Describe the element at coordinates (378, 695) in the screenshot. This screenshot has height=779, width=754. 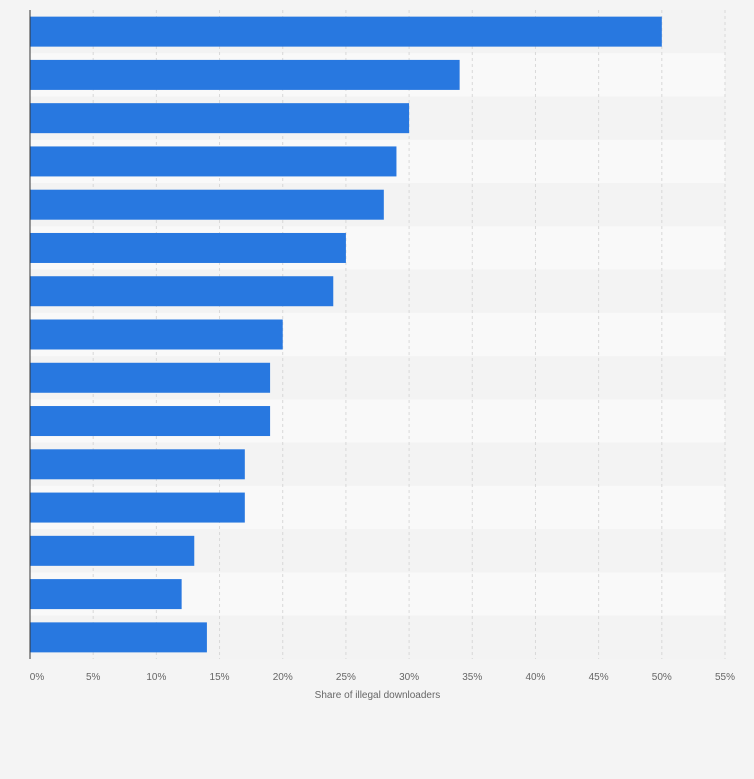
I see `x-axis-title: Share of illegal downloaders` at that location.